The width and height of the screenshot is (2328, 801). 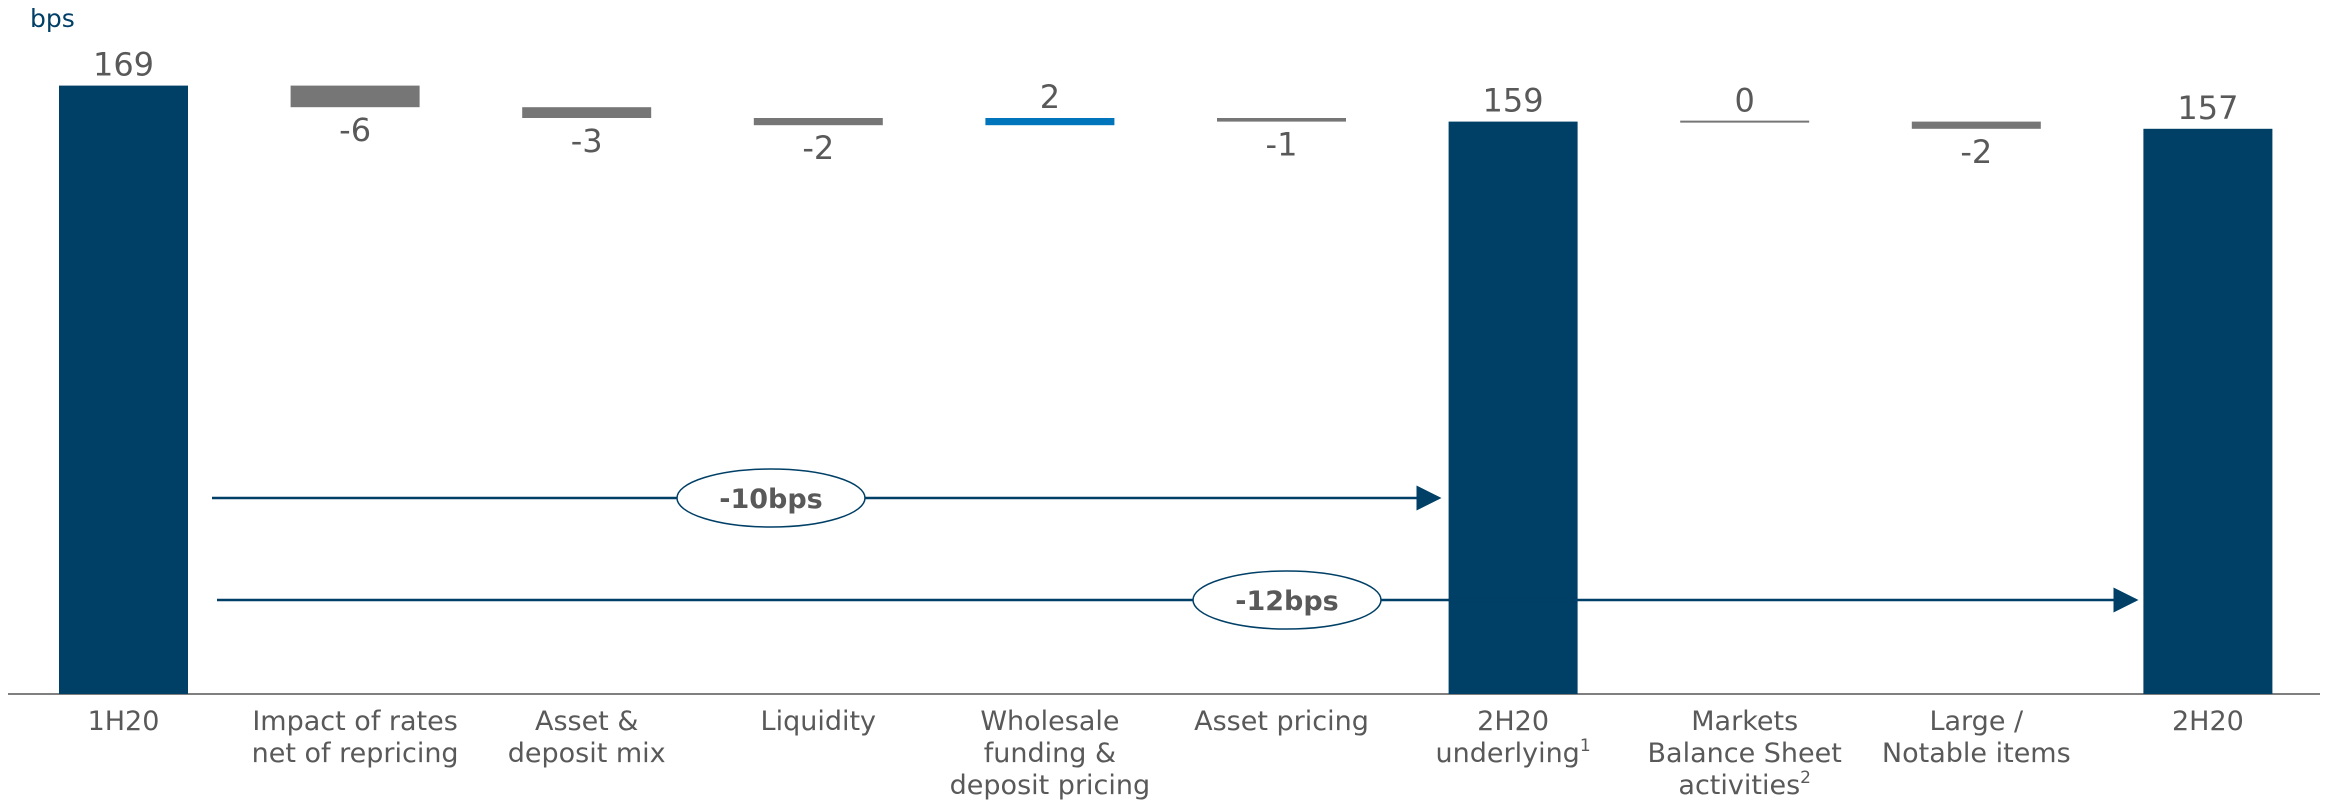 I want to click on x-tick-label: 2H20 underlying1, so click(x=1513, y=737).